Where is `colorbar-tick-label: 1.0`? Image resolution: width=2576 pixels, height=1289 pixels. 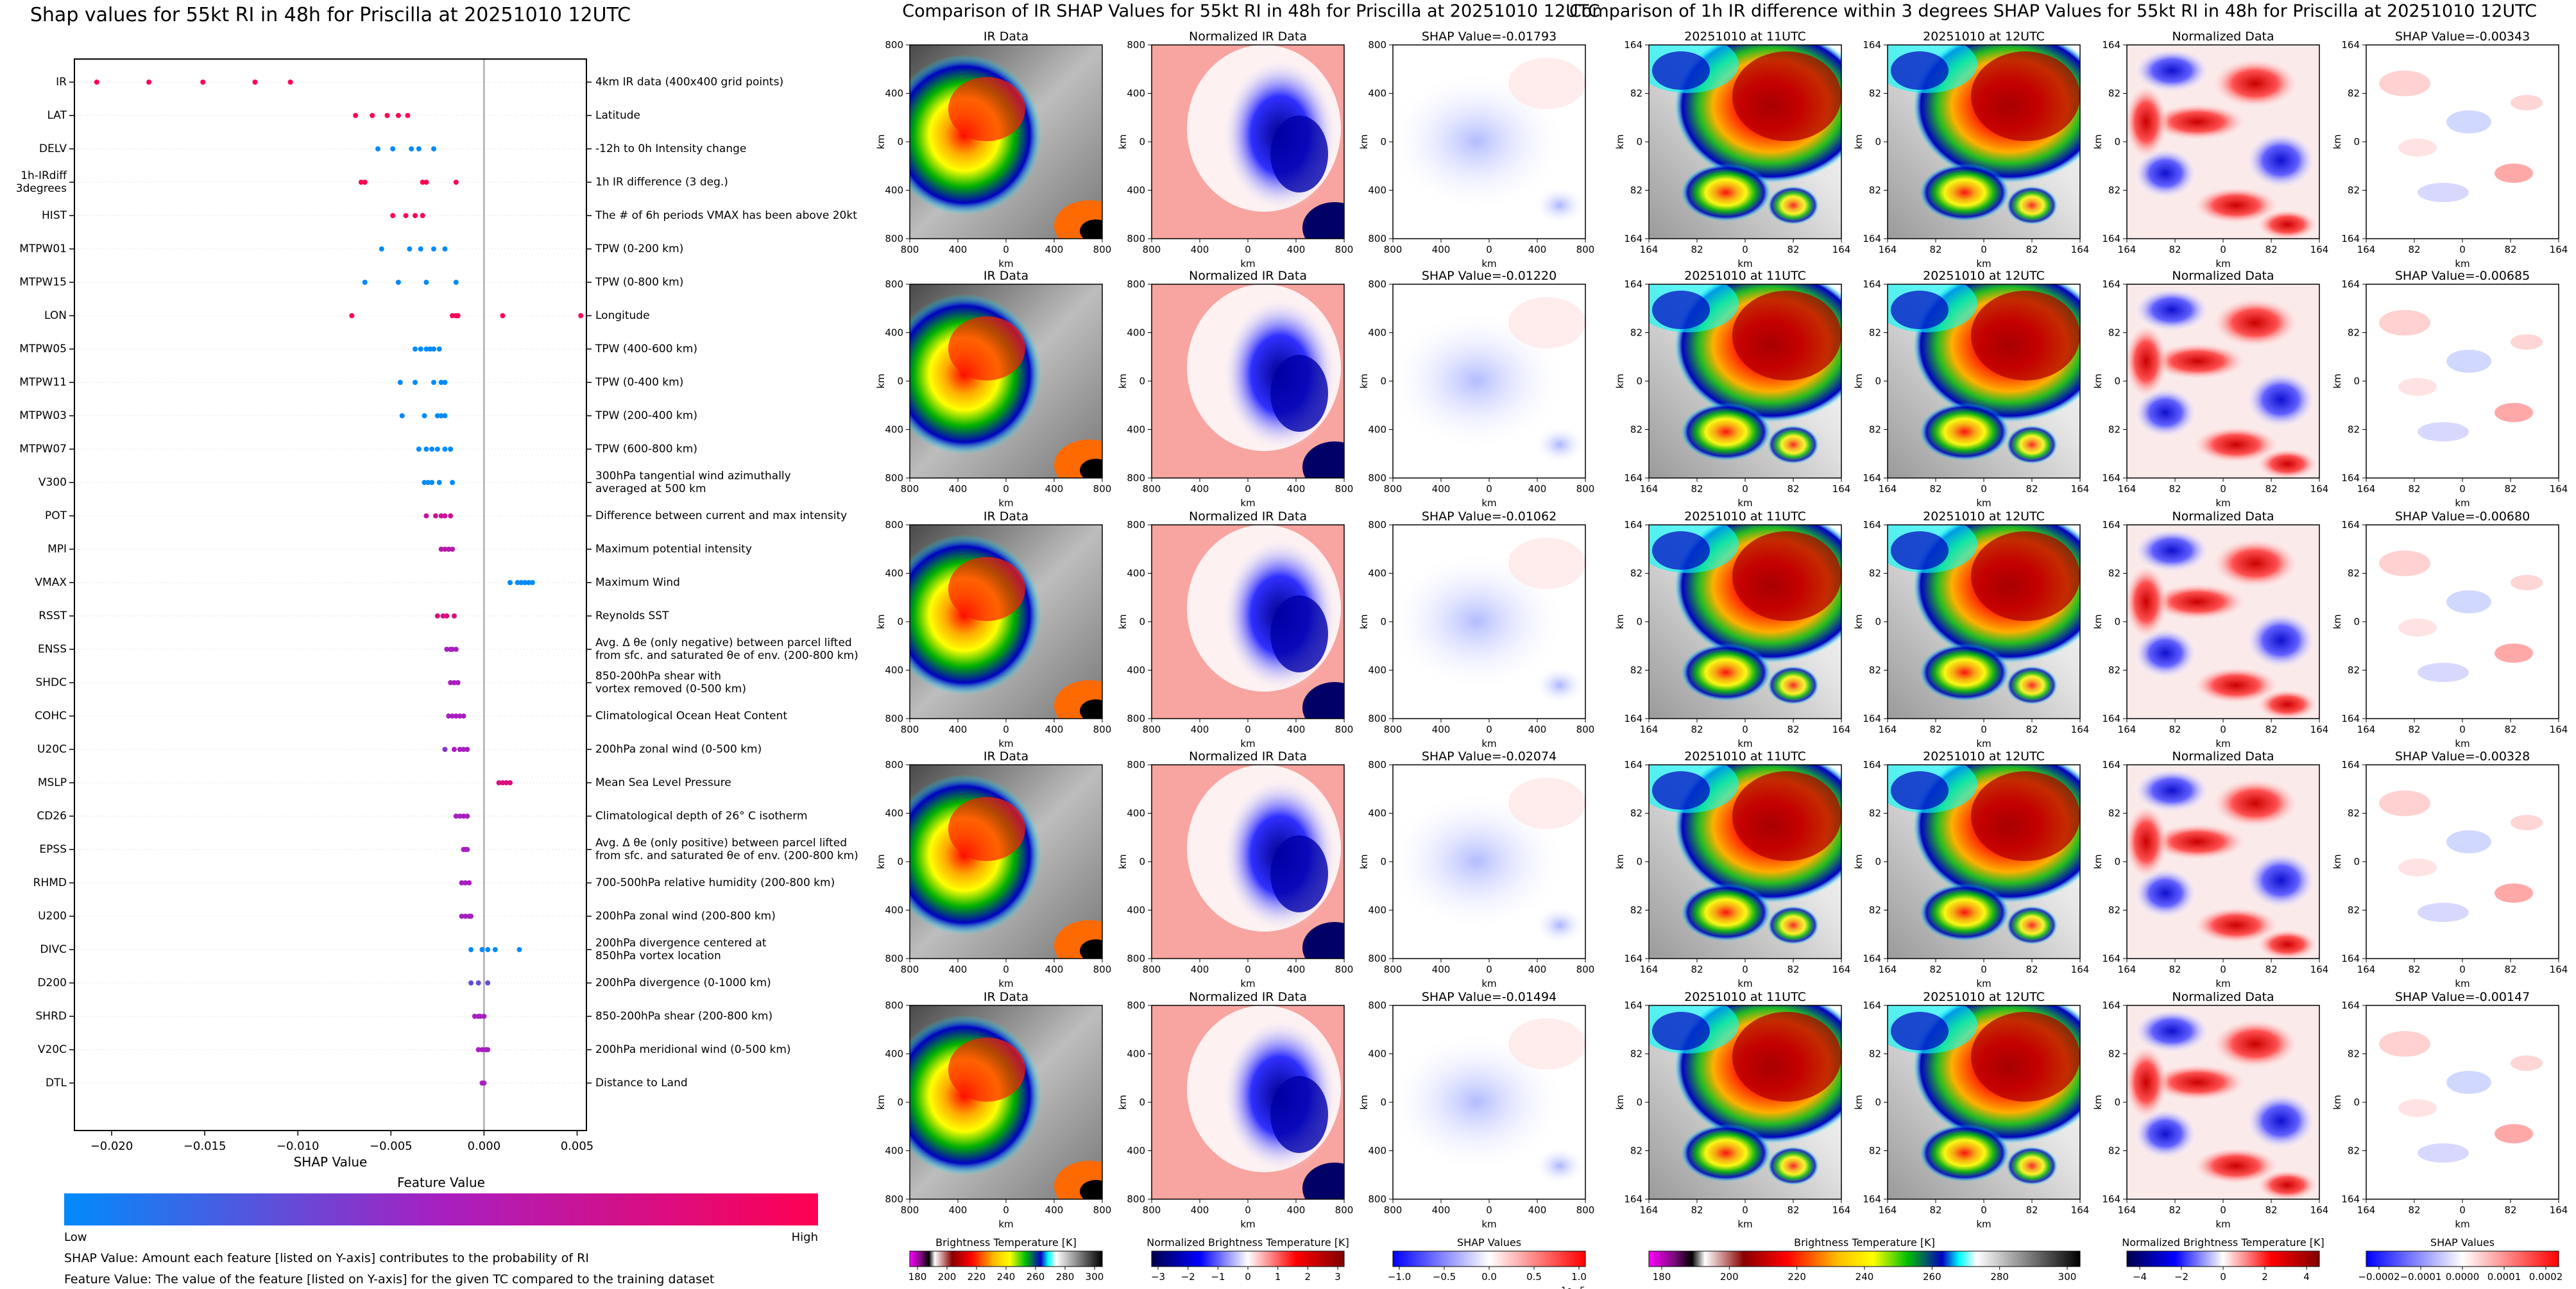
colorbar-tick-label: 1.0 is located at coordinates (1579, 1277).